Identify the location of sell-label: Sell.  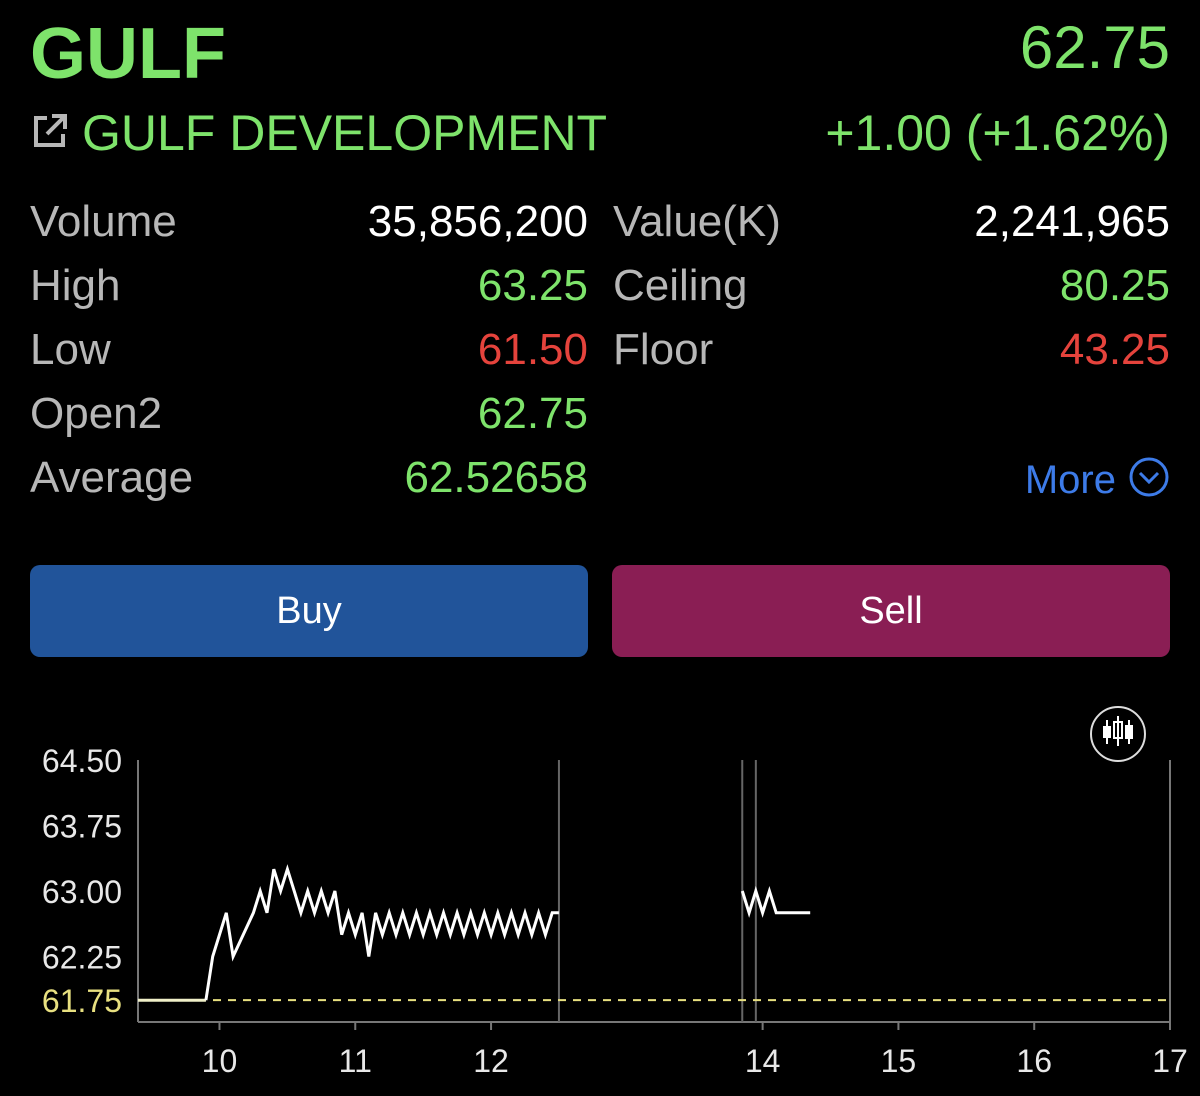
(891, 610).